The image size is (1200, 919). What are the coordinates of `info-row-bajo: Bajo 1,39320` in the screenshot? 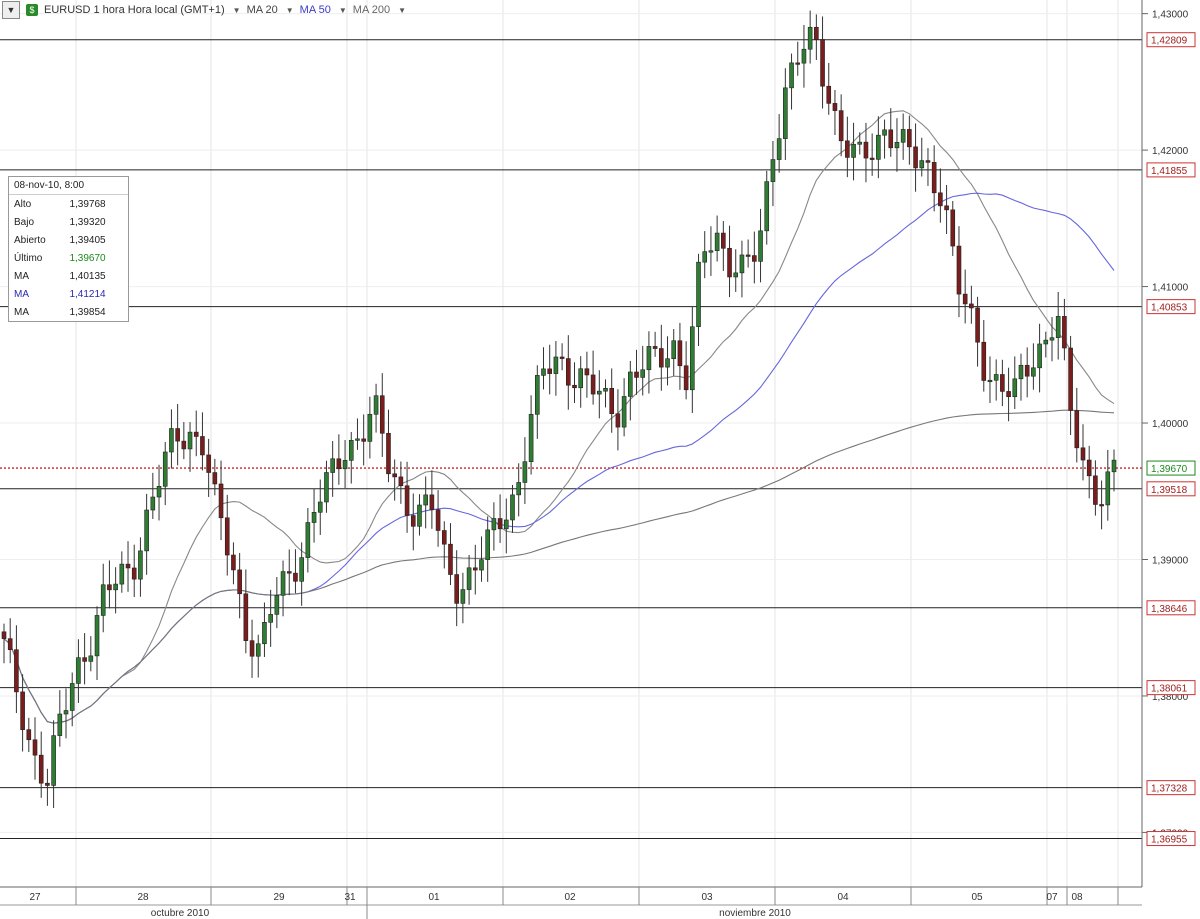 It's located at (68, 222).